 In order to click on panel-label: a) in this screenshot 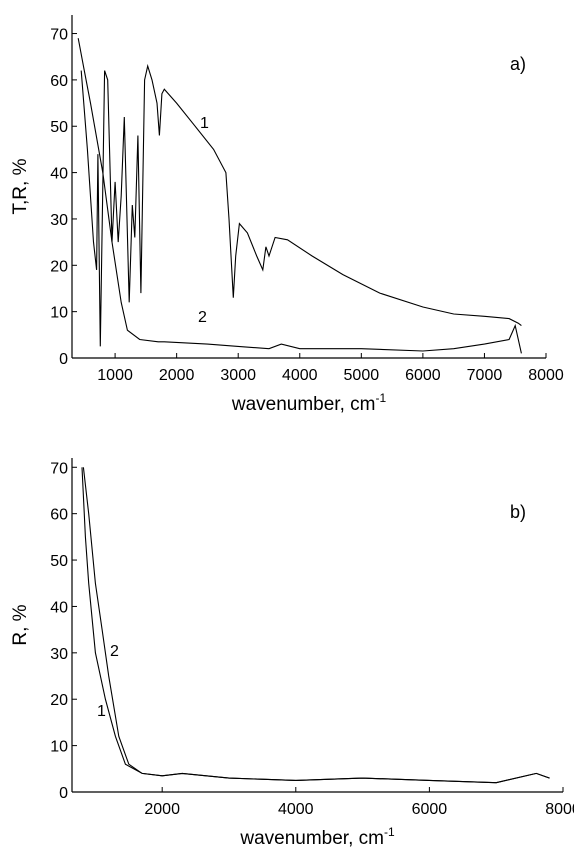, I will do `click(518, 64)`.